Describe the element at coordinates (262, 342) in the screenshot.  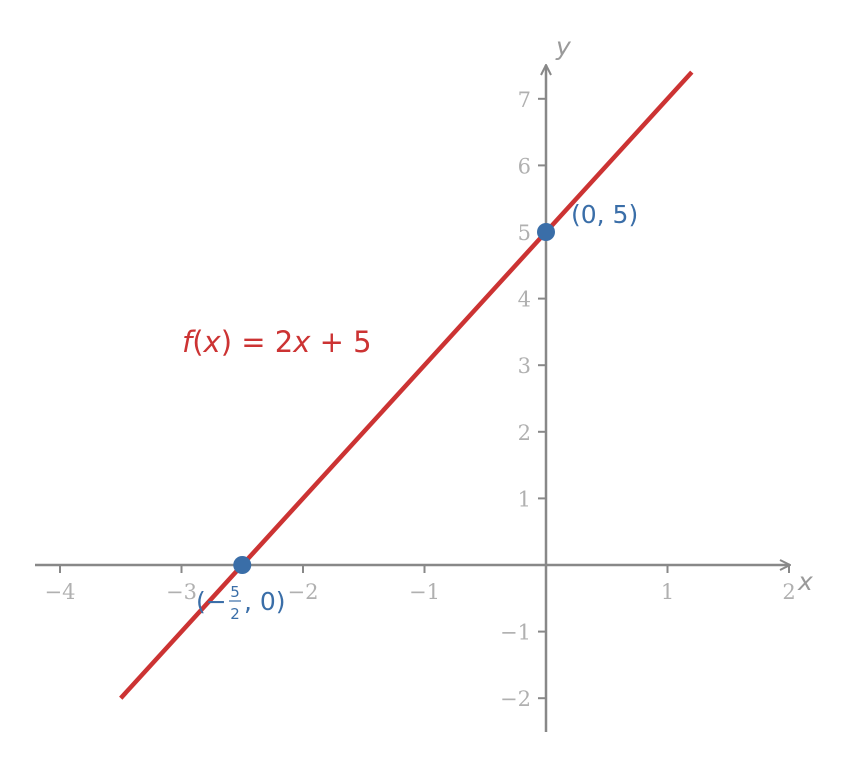
I see `fn-eq: = 2` at that location.